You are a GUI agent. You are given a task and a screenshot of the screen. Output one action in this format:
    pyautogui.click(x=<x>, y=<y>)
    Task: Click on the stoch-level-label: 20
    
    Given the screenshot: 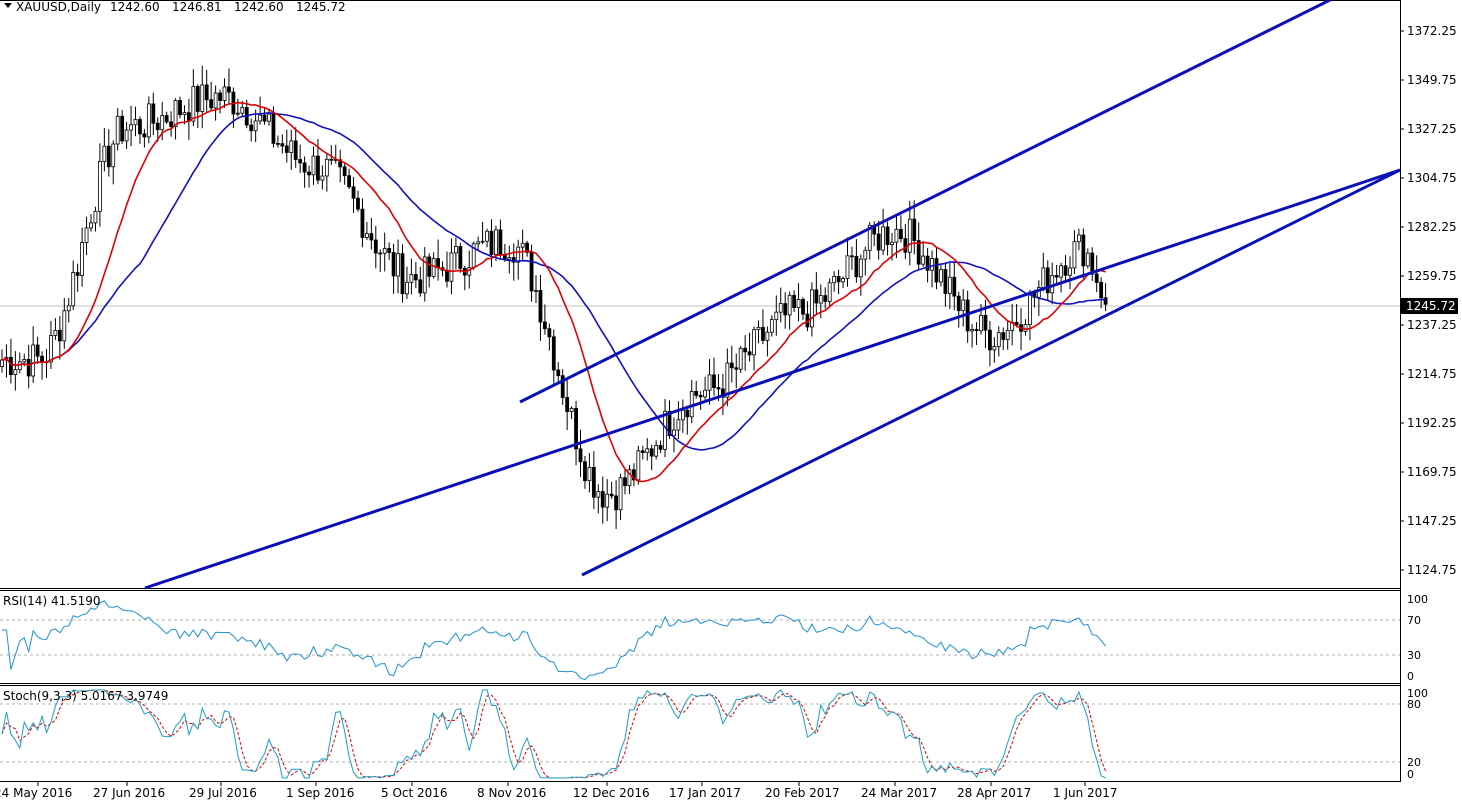 What is the action you would take?
    pyautogui.click(x=1414, y=762)
    